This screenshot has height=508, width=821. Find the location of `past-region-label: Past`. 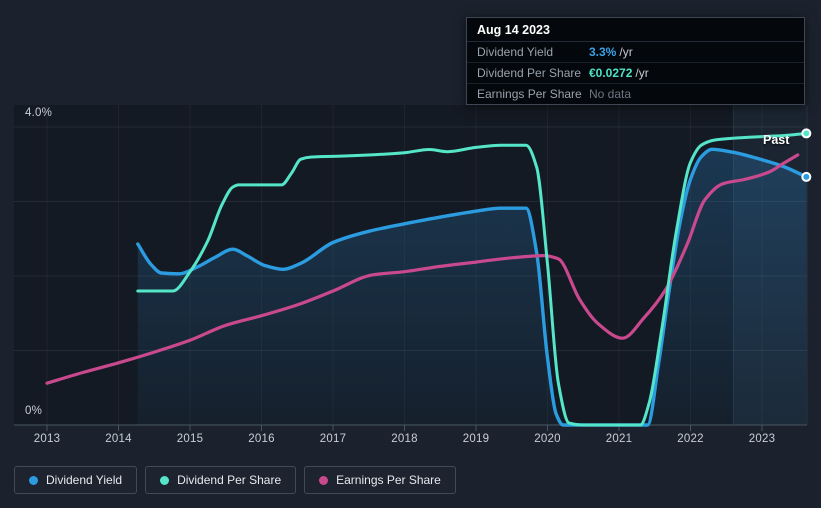

past-region-label: Past is located at coordinates (776, 140).